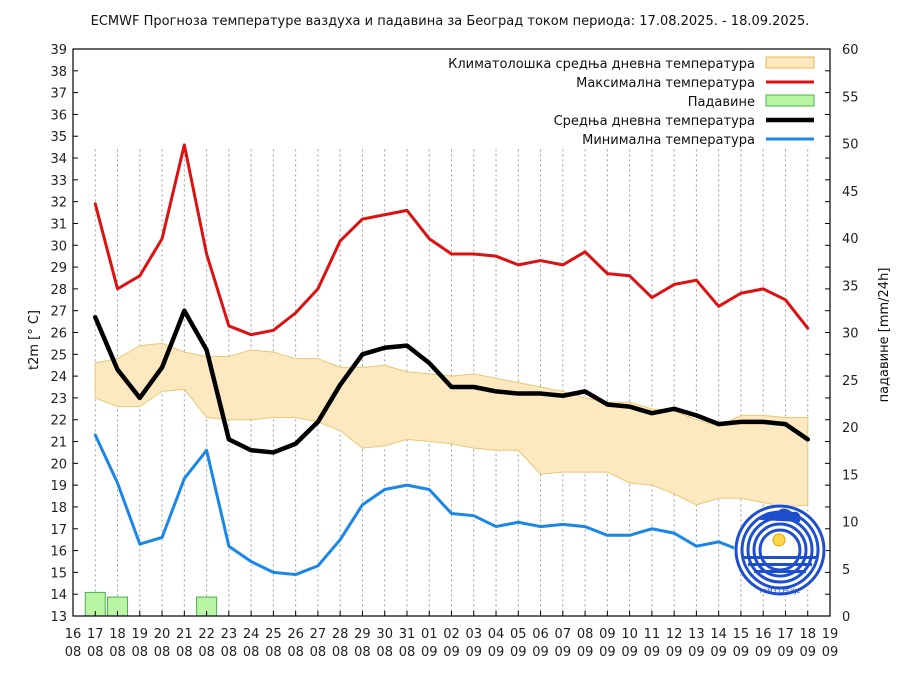 The height and width of the screenshot is (682, 900). I want to click on y-tick-label: 39, so click(58, 50).